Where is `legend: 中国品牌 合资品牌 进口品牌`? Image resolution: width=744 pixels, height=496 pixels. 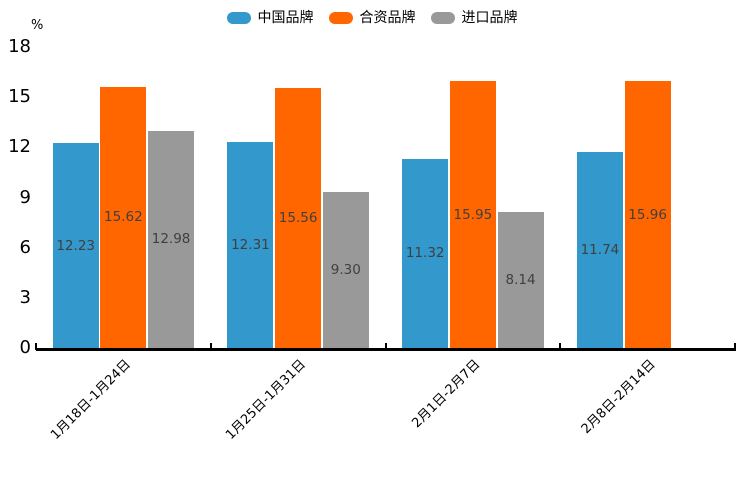
legend: 中国品牌 合资品牌 进口品牌 is located at coordinates (372, 18).